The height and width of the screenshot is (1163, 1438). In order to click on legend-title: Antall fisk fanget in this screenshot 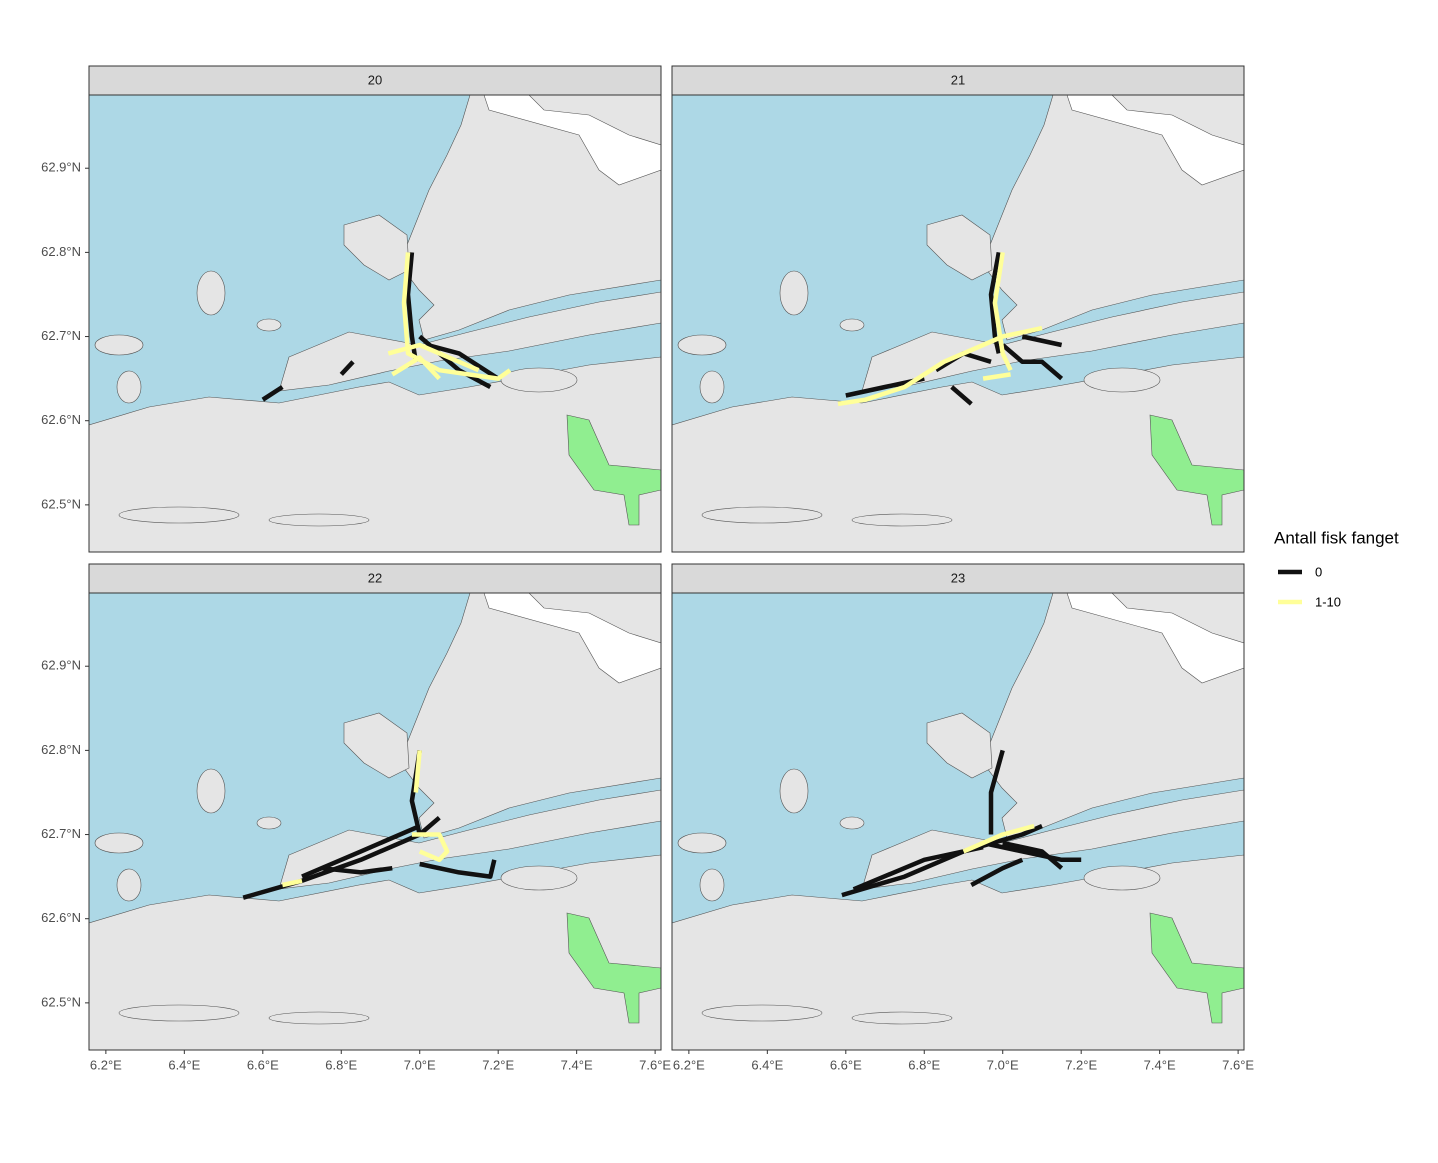, I will do `click(1336, 537)`.